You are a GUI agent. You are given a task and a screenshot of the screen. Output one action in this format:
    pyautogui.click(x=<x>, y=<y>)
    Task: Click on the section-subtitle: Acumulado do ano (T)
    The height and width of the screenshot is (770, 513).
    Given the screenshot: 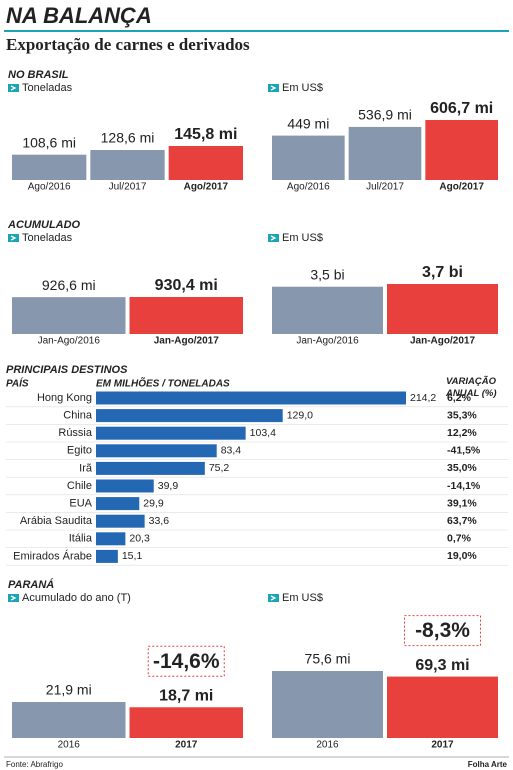 What is the action you would take?
    pyautogui.click(x=76, y=598)
    